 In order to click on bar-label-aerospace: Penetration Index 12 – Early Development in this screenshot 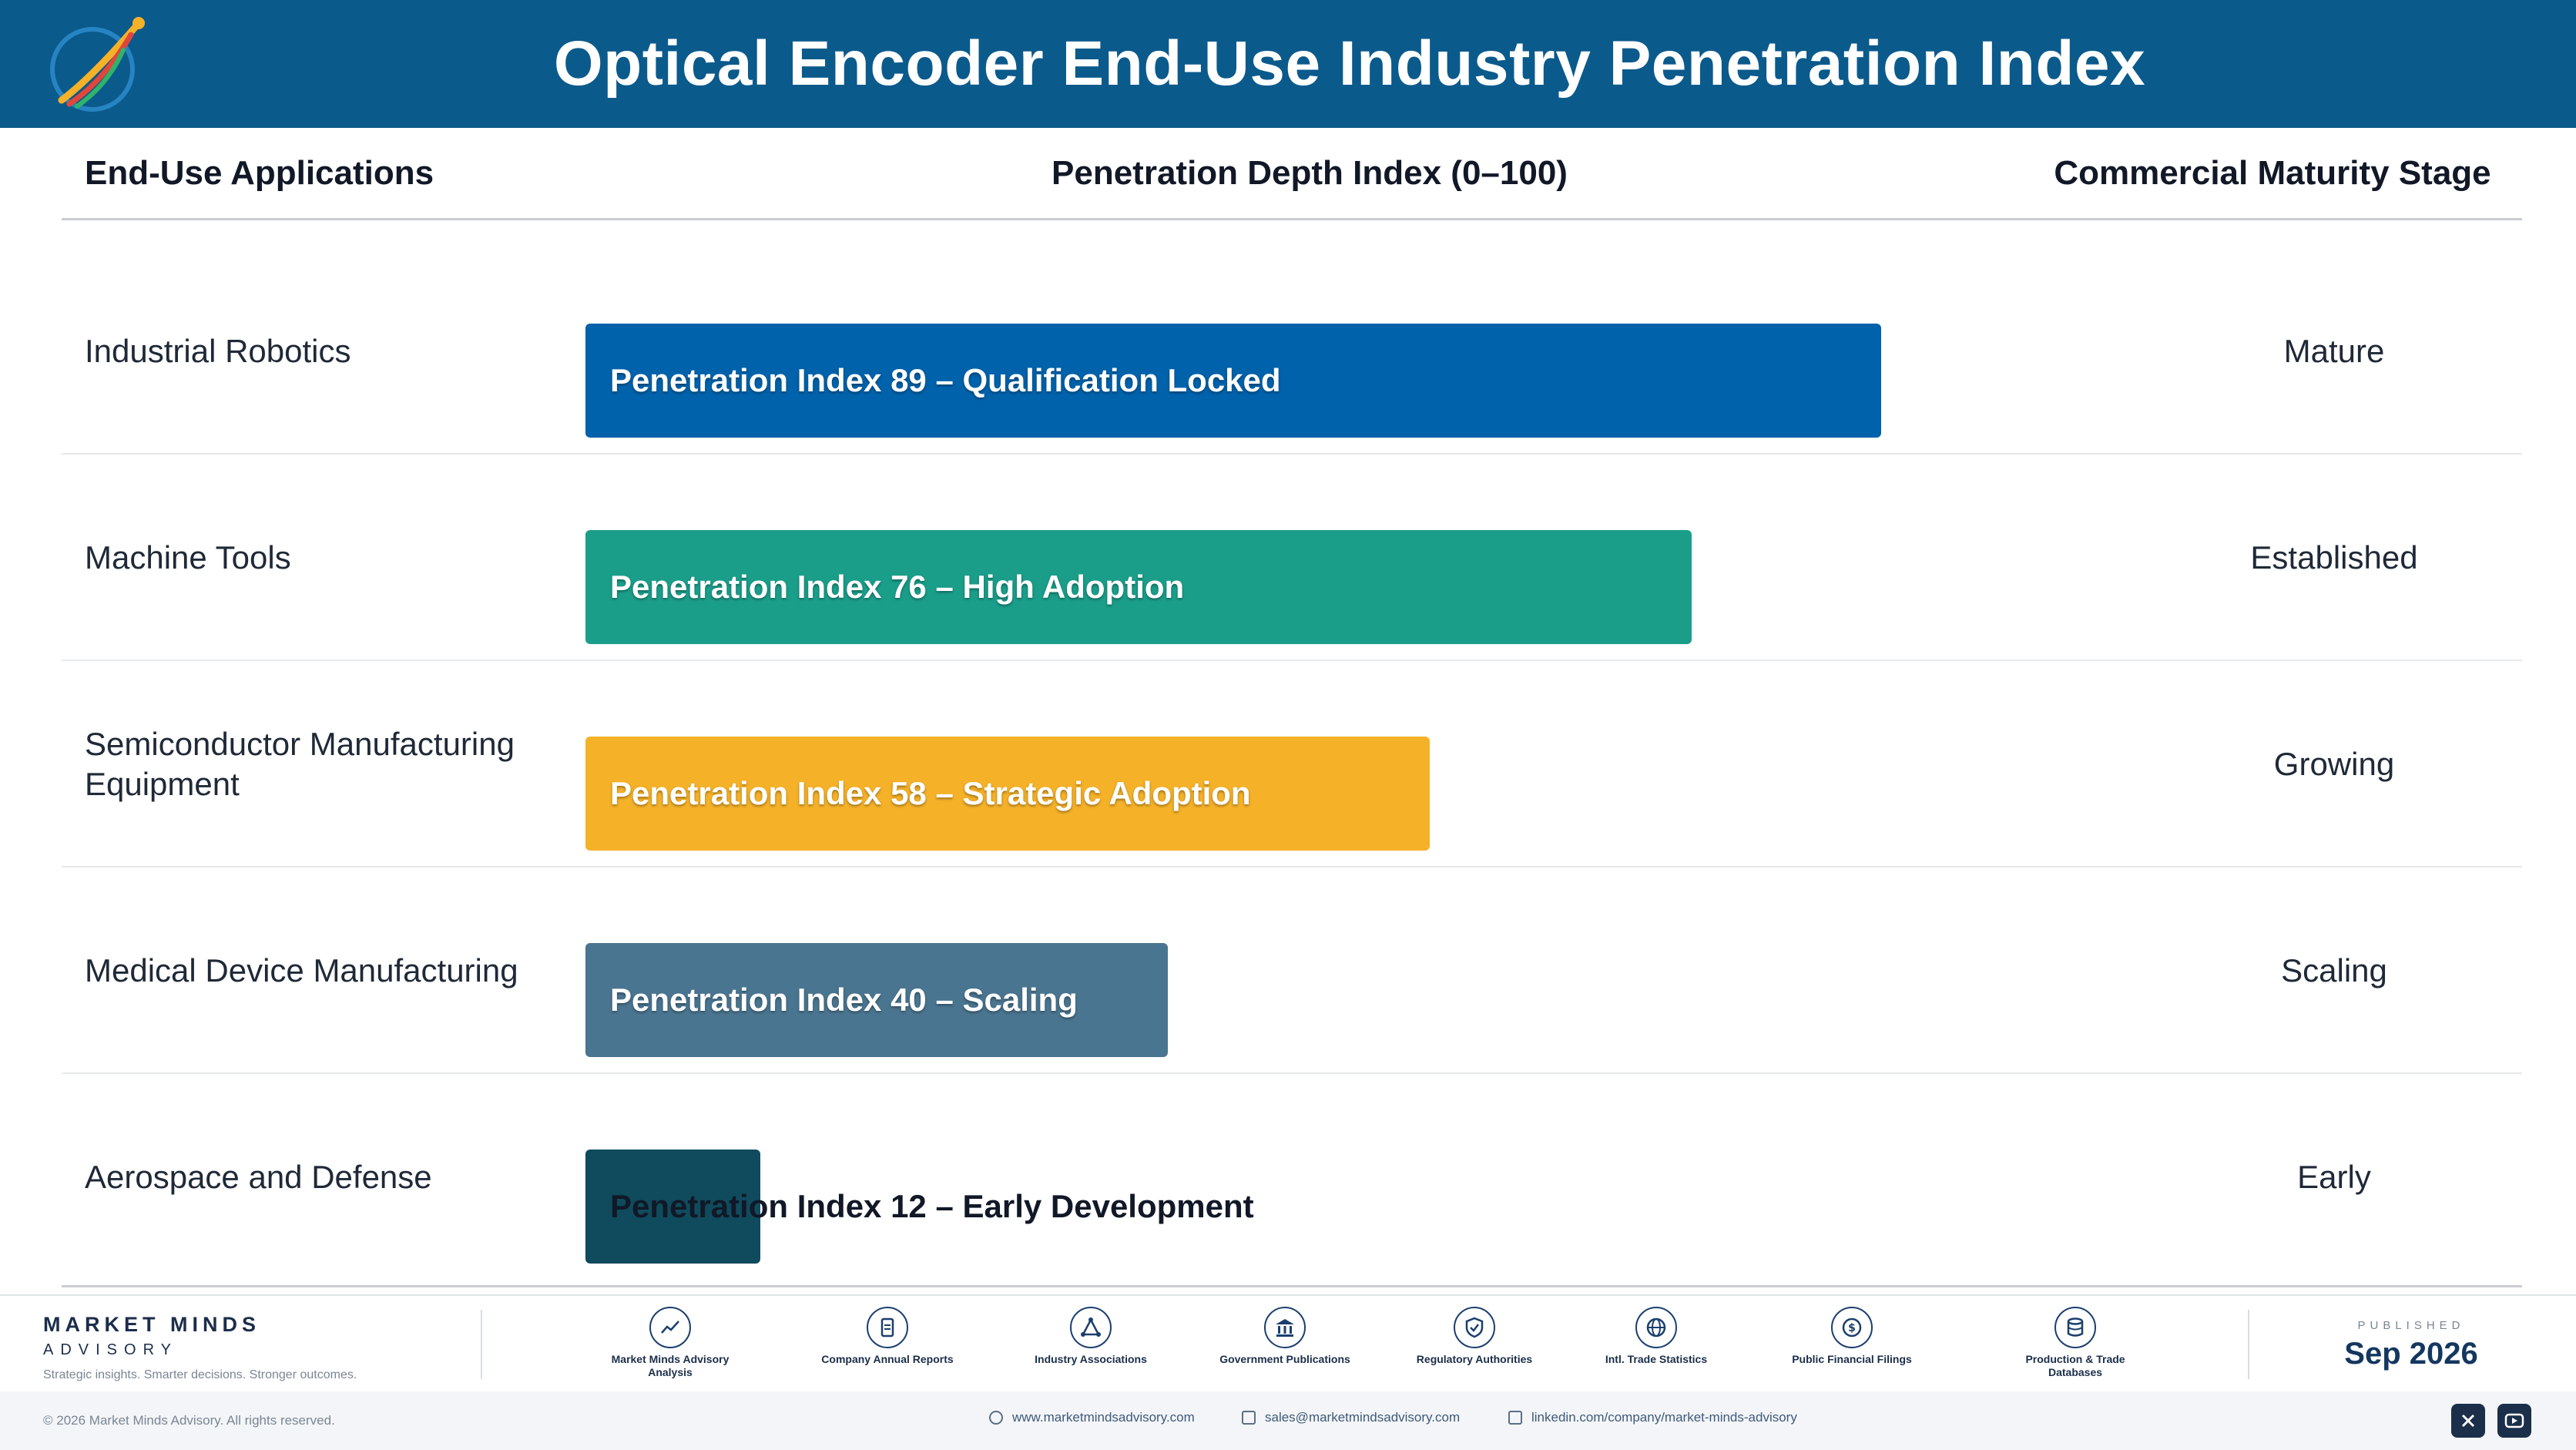, I will do `click(932, 1206)`.